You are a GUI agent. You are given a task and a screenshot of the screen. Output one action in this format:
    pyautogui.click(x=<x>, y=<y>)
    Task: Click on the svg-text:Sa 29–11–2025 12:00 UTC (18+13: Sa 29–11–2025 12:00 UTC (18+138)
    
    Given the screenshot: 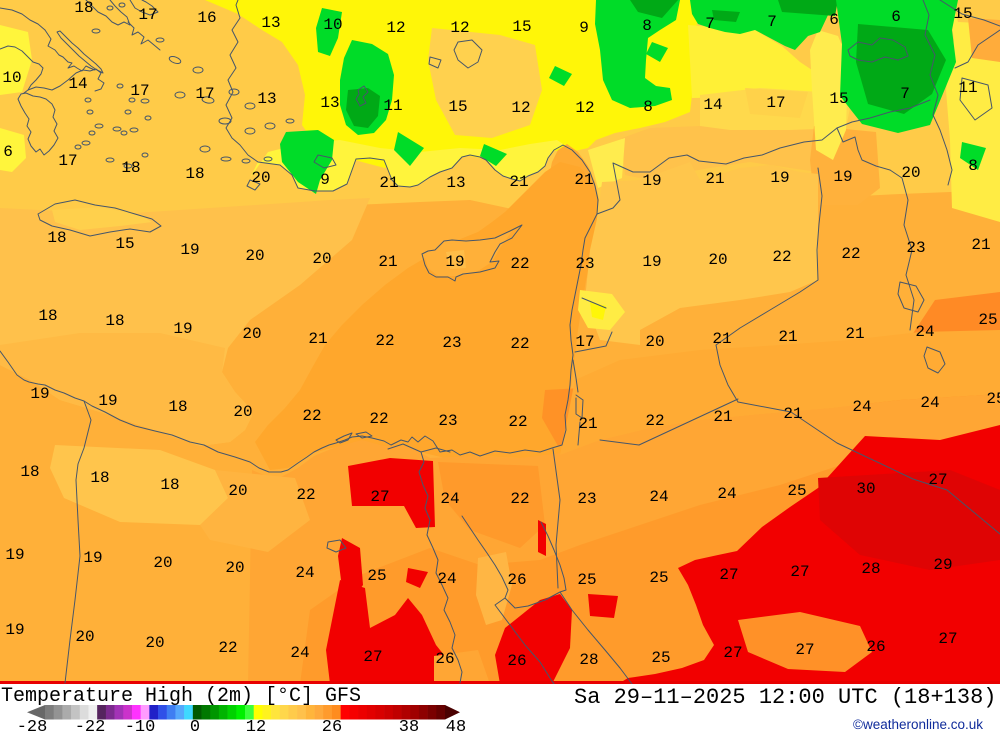 What is the action you would take?
    pyautogui.click(x=785, y=697)
    